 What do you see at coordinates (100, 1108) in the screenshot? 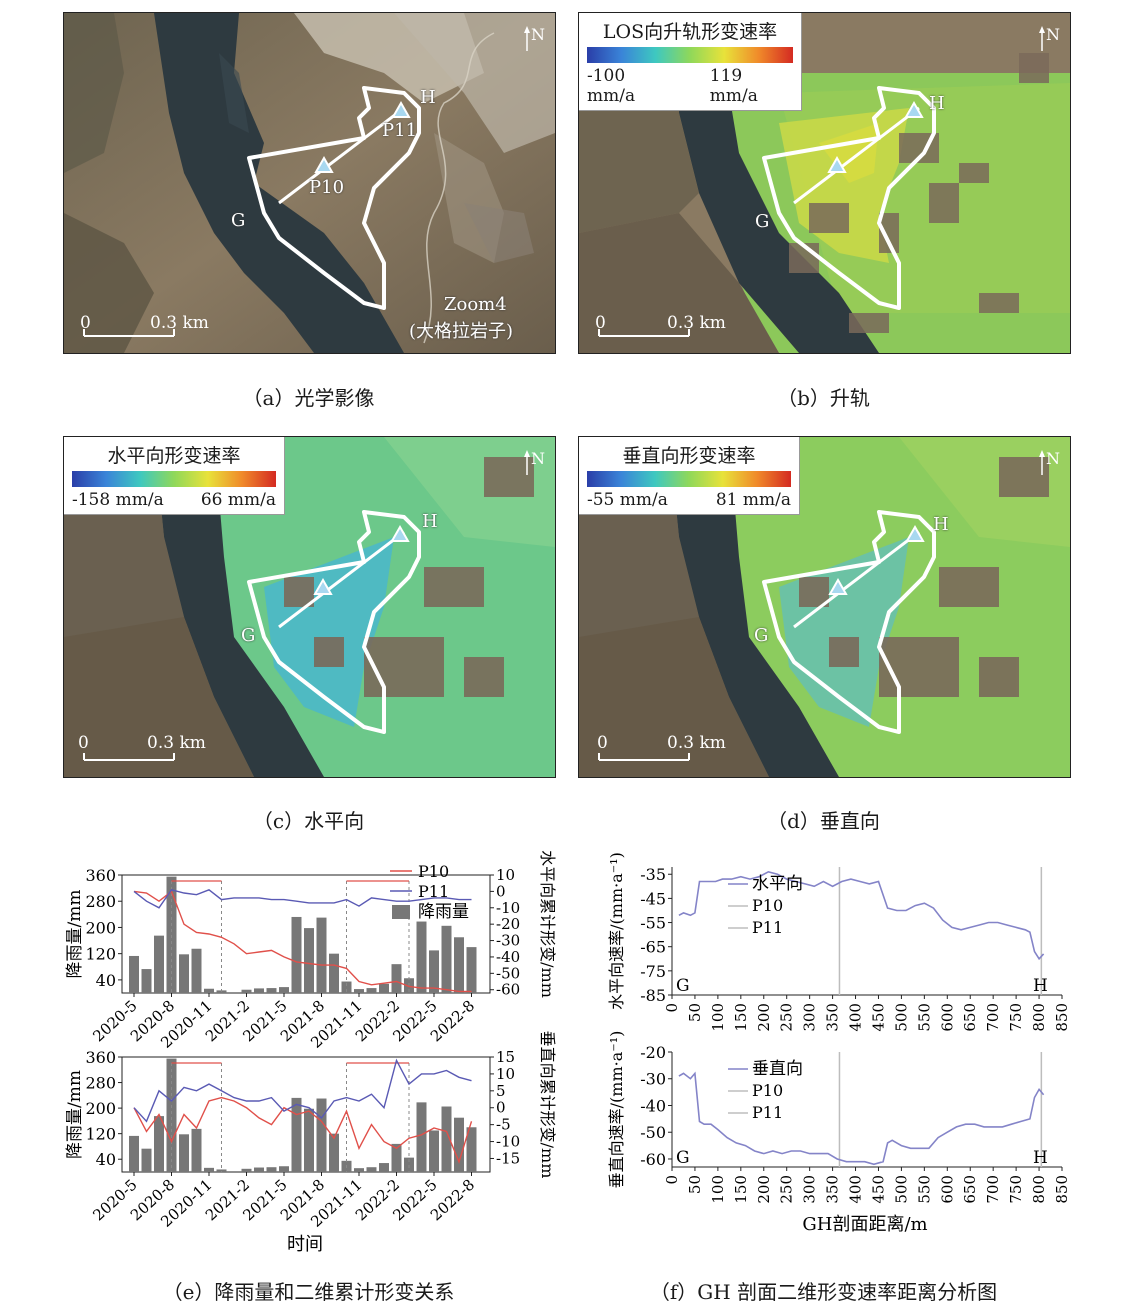
I see `y-tick-label: 200` at bounding box center [100, 1108].